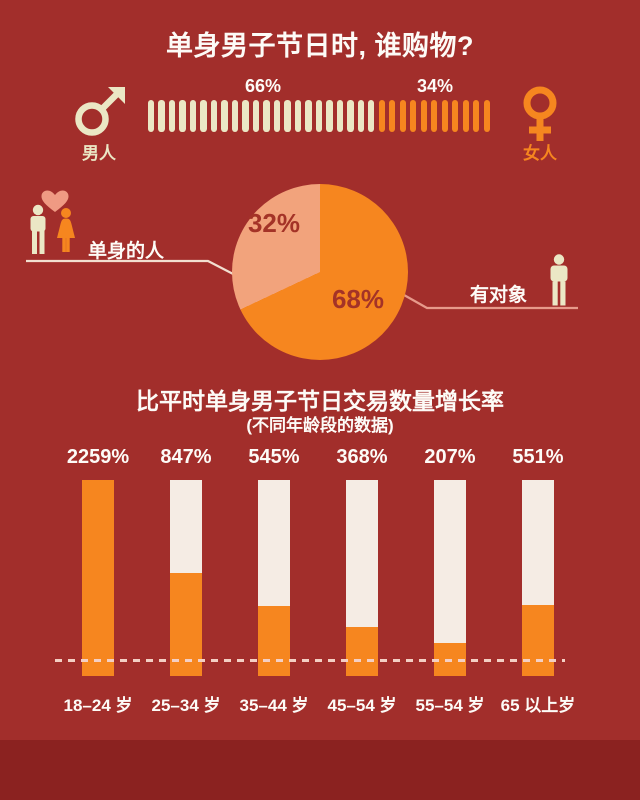  What do you see at coordinates (320, 401) in the screenshot?
I see `bar-chart-title: 比平时单身男子节日交易数量增长率` at bounding box center [320, 401].